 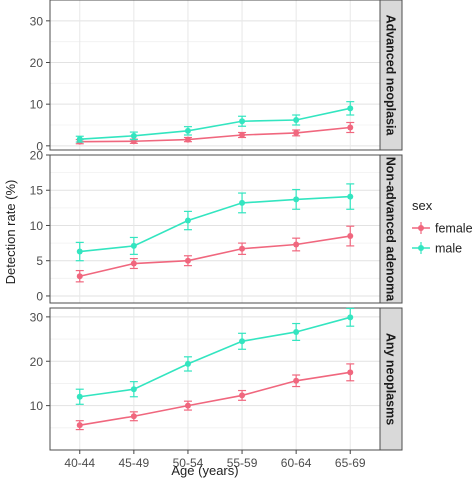 I want to click on legend-entries: female male, so click(x=442, y=239).